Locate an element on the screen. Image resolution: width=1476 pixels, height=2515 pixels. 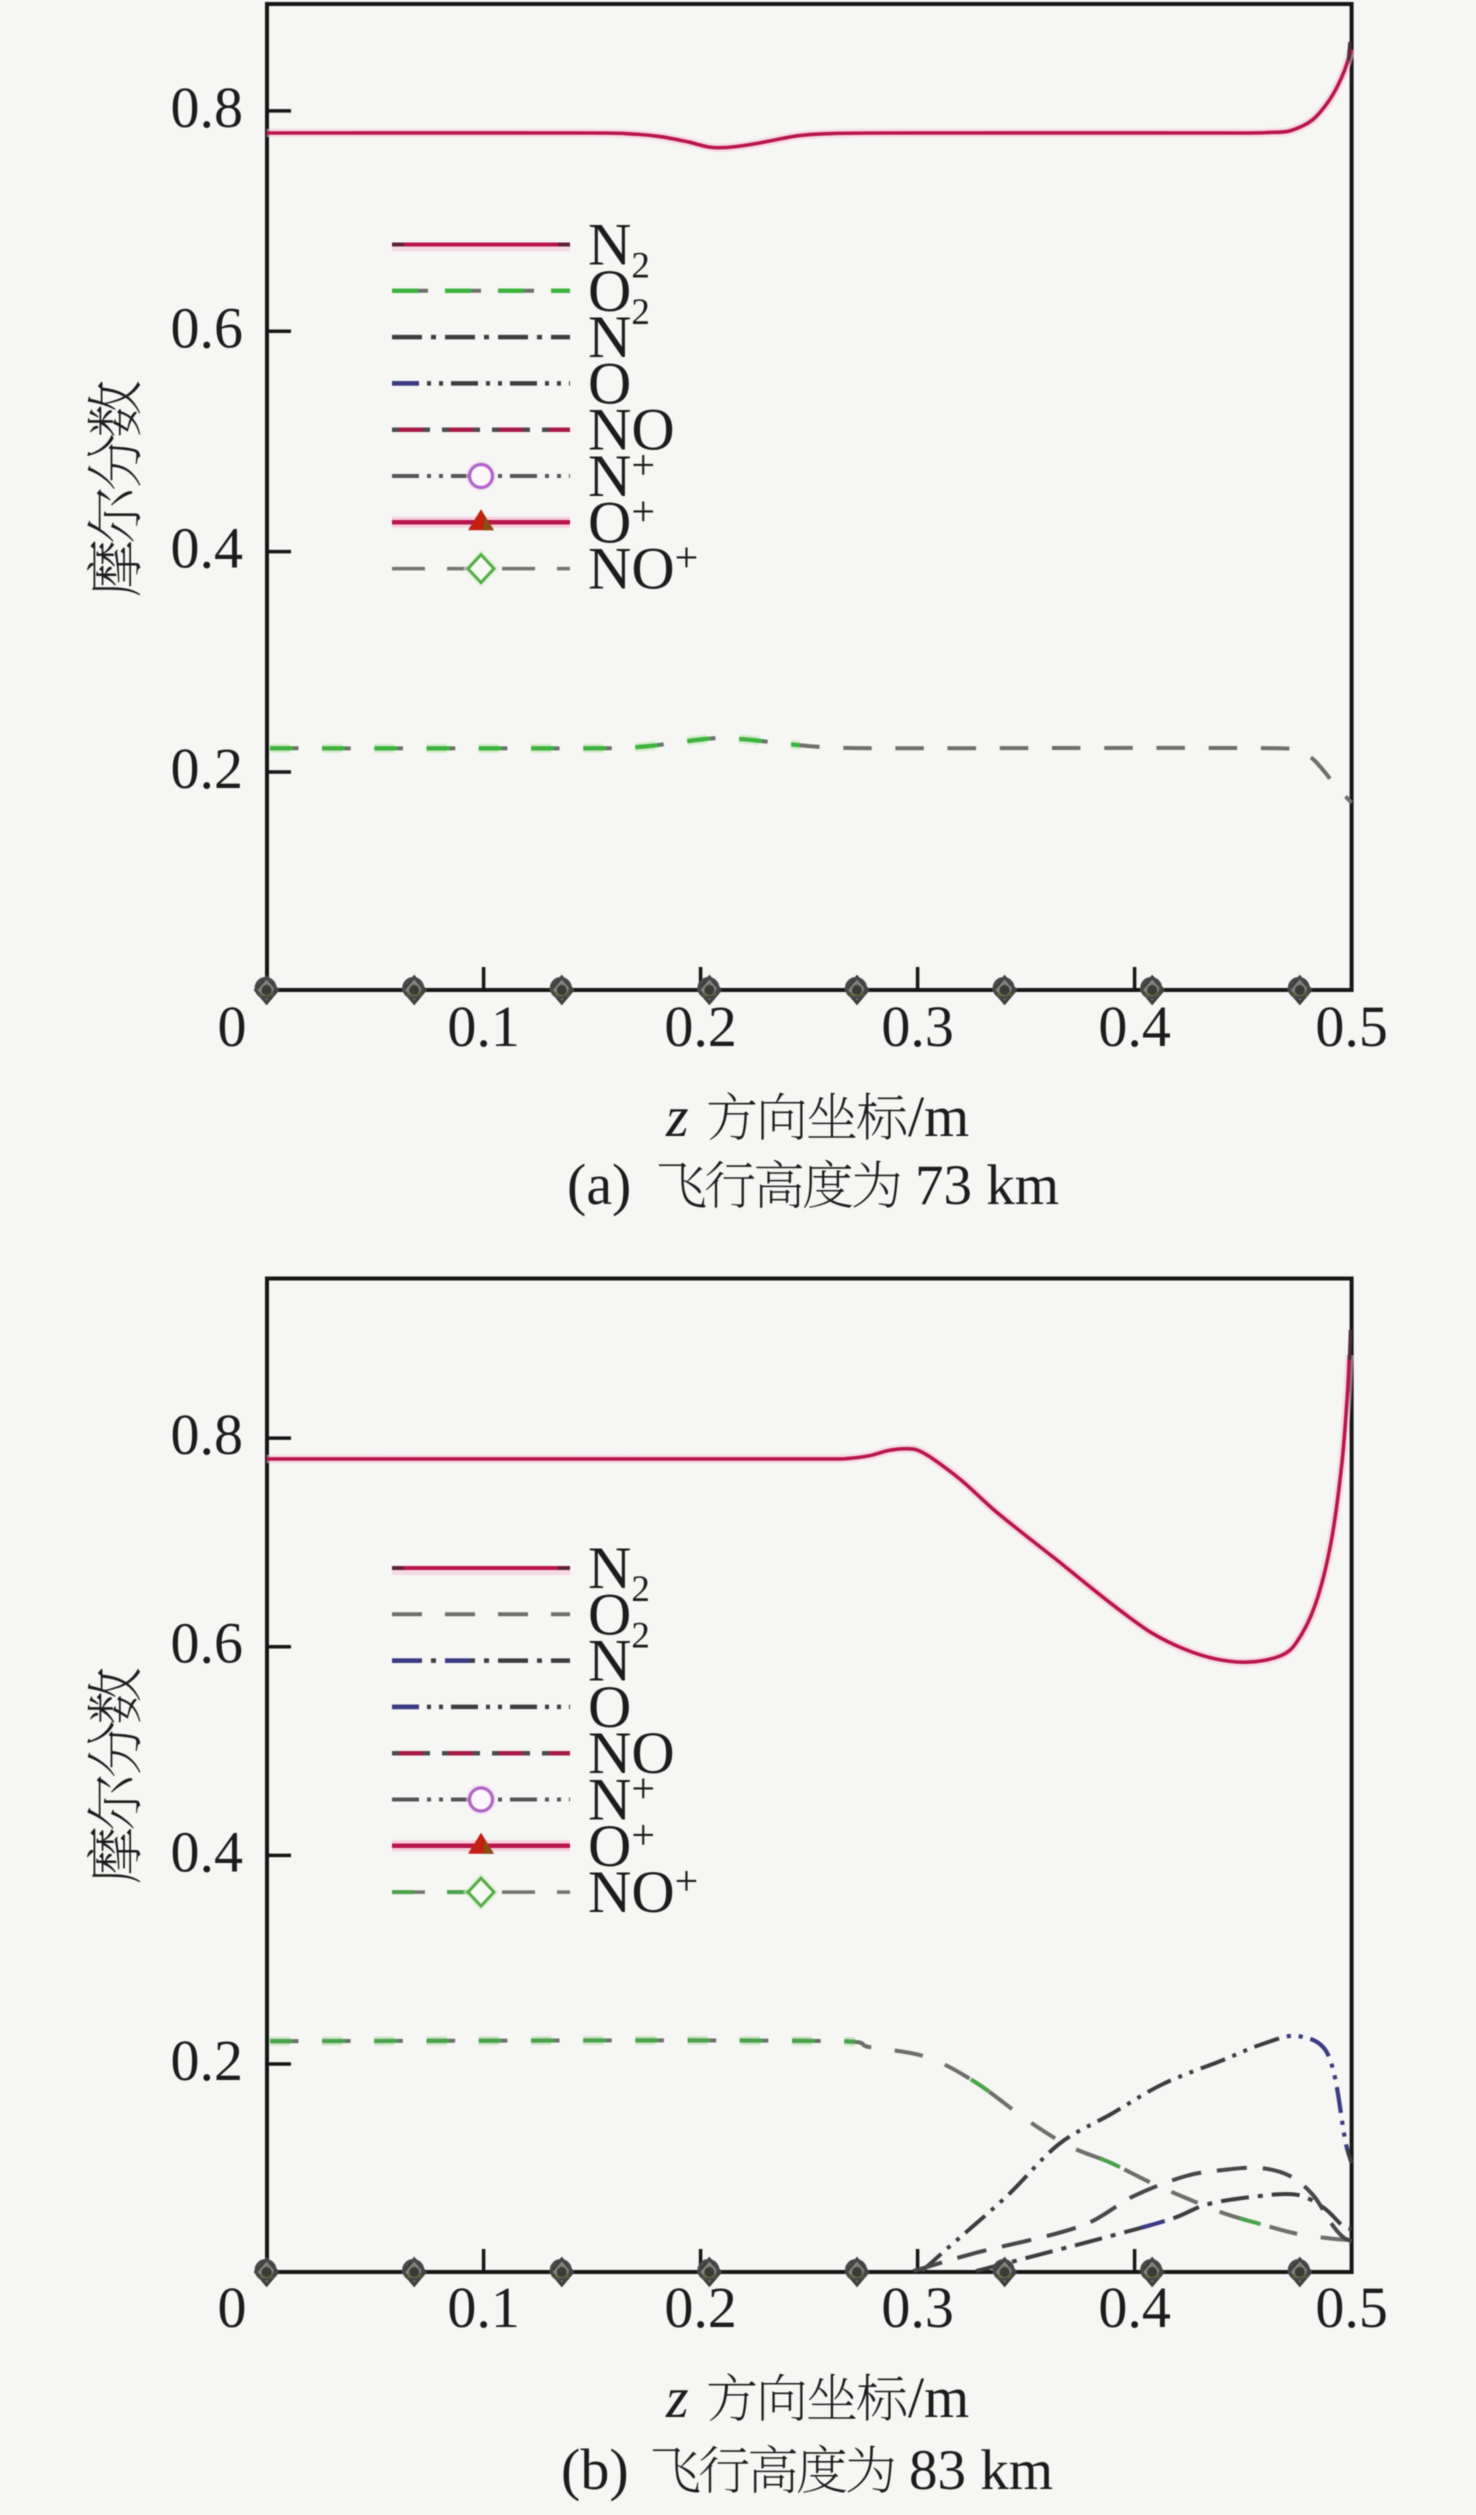
svg-text: NO+ is located at coordinates (643, 569).